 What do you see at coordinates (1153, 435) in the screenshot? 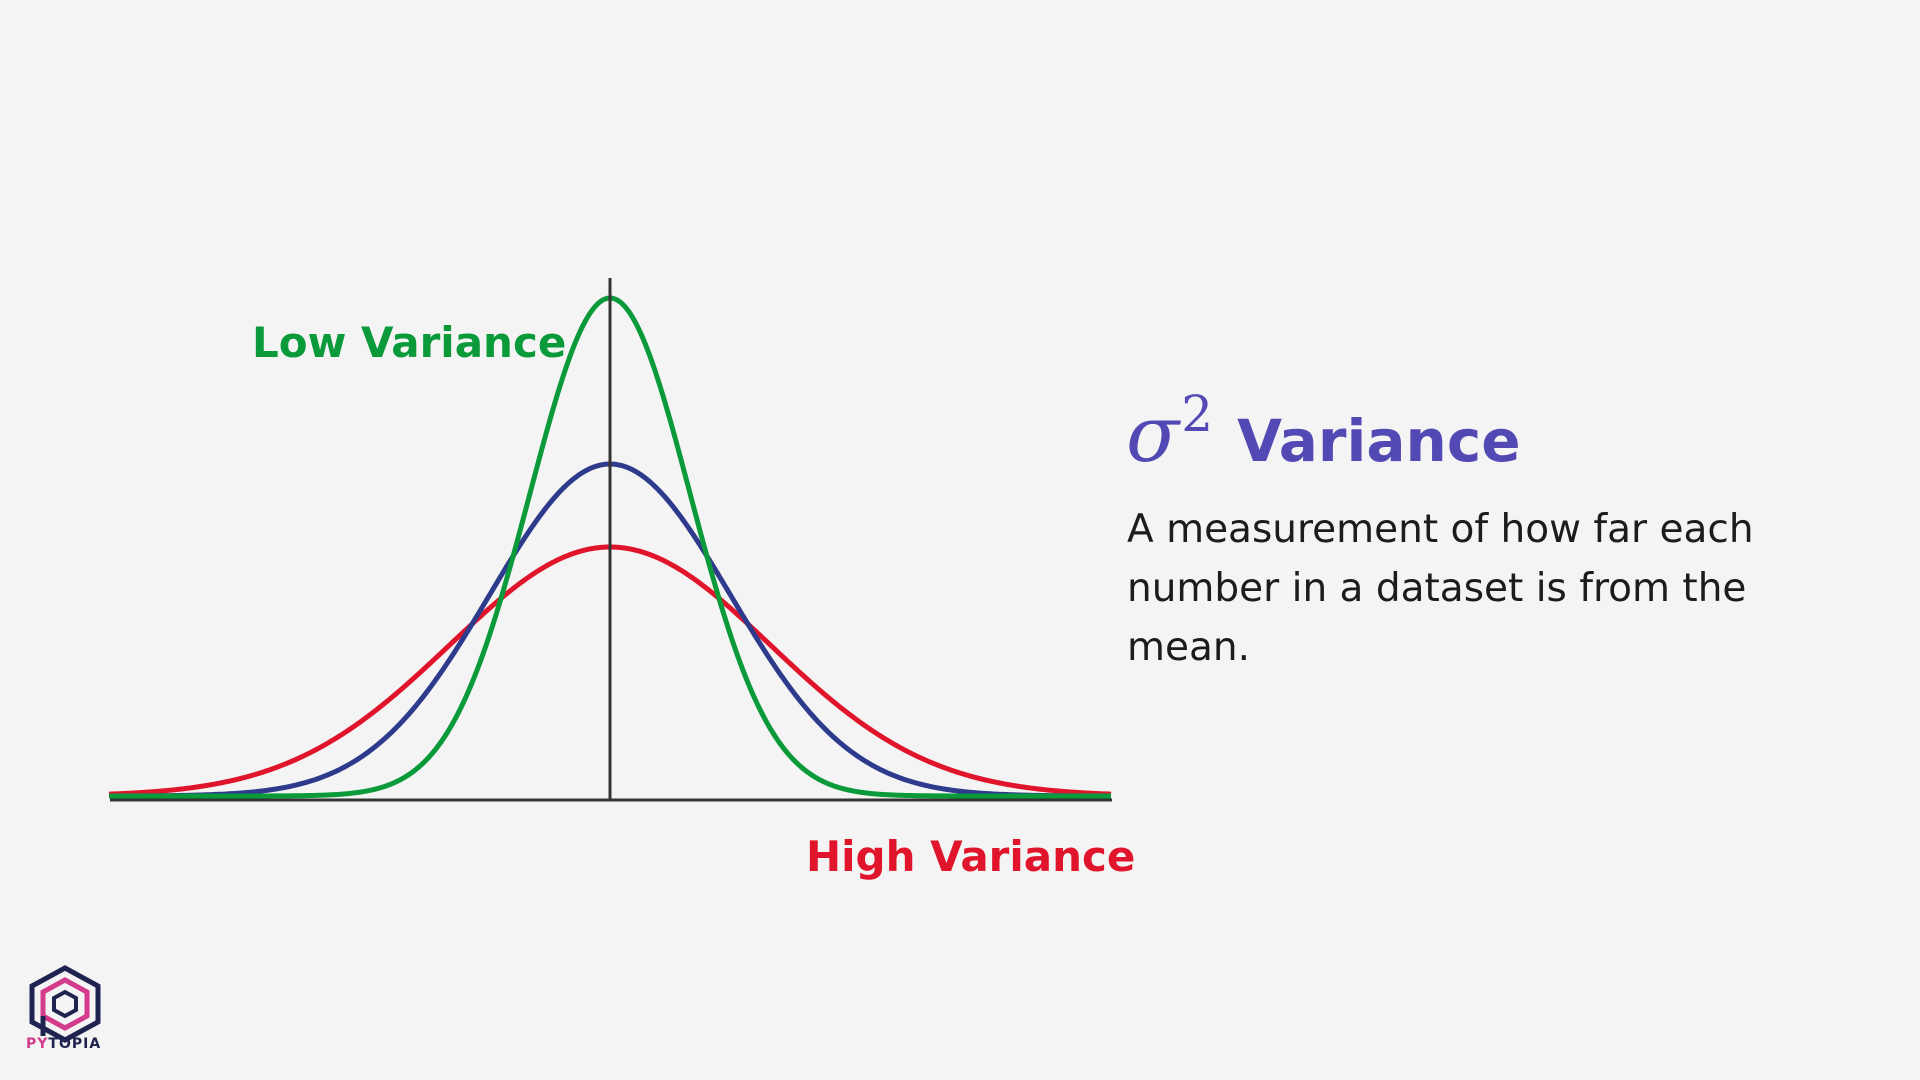
I see `sigma-symbol: σ` at bounding box center [1153, 435].